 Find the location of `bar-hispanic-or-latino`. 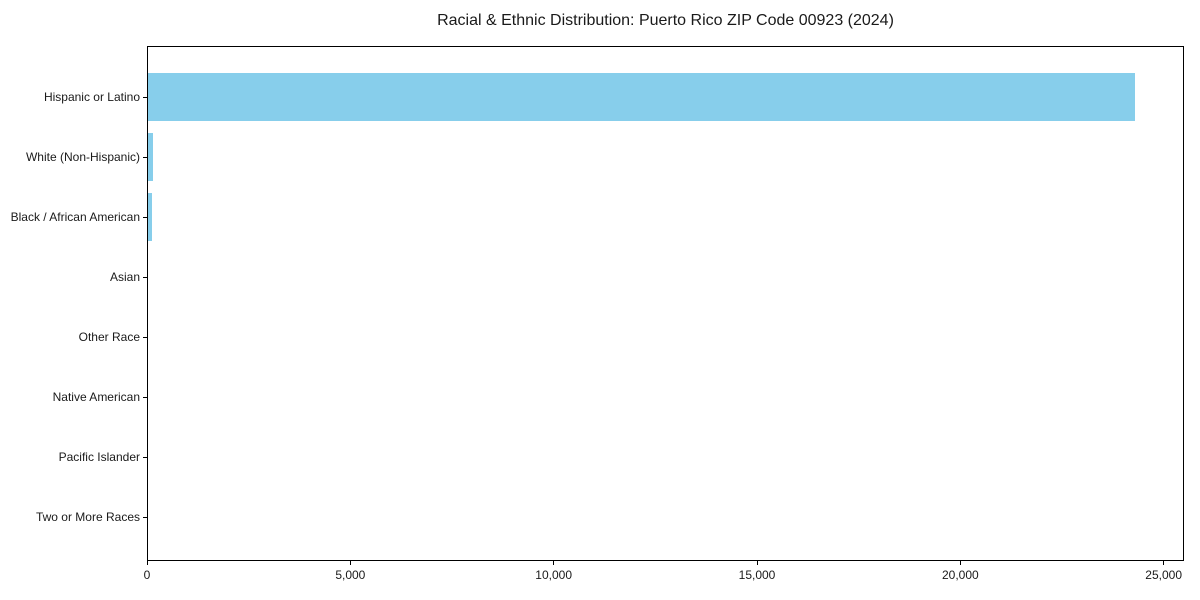

bar-hispanic-or-latino is located at coordinates (641, 97).